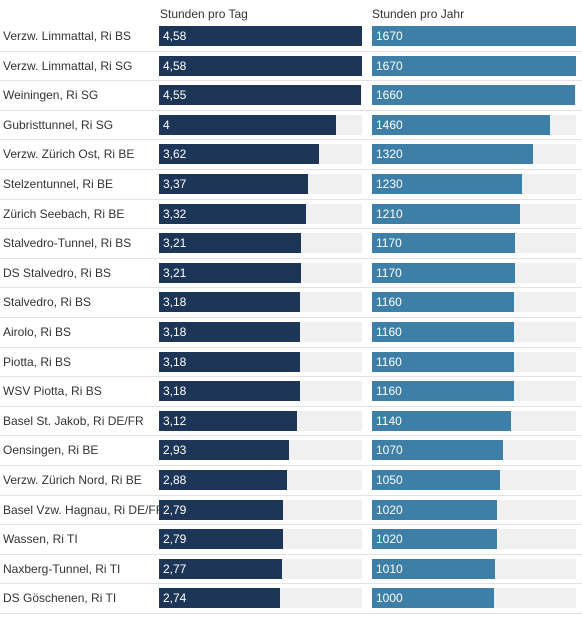 The image size is (582, 619). What do you see at coordinates (229, 332) in the screenshot?
I see `bar-tag: 3,18` at bounding box center [229, 332].